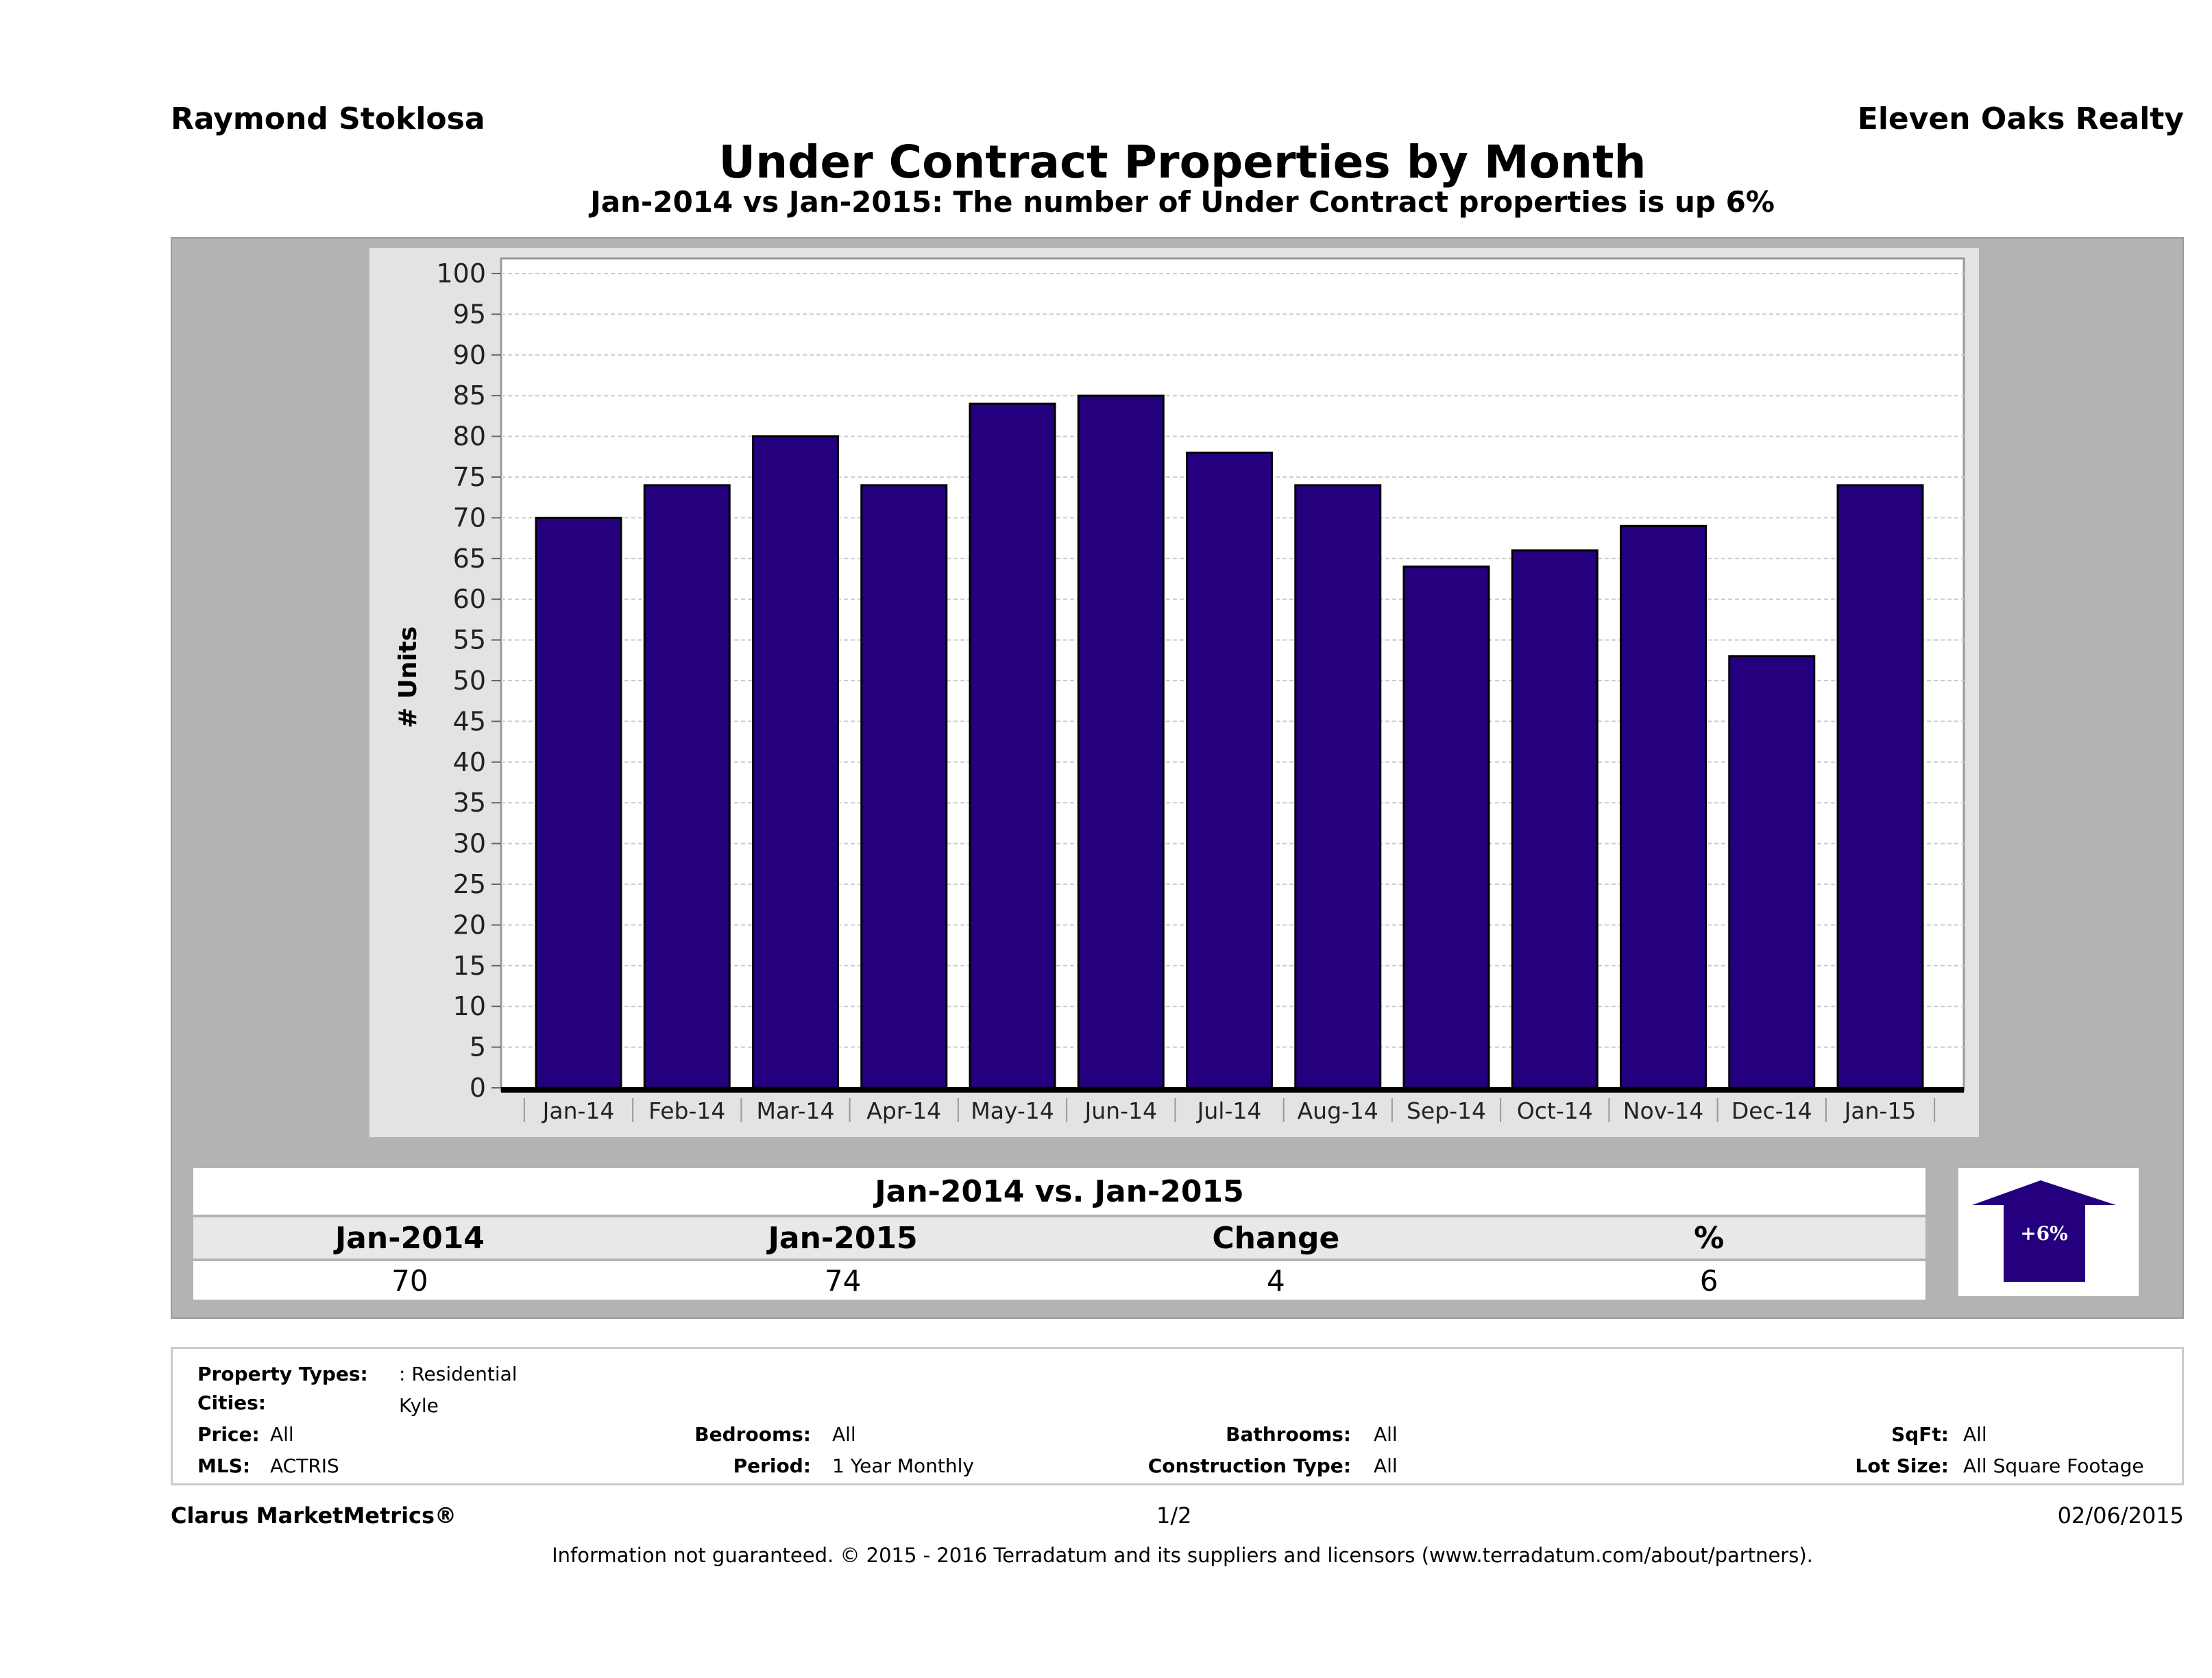 This screenshot has height=1678, width=2212. I want to click on x-tick-label: Feb-14, so click(686, 1110).